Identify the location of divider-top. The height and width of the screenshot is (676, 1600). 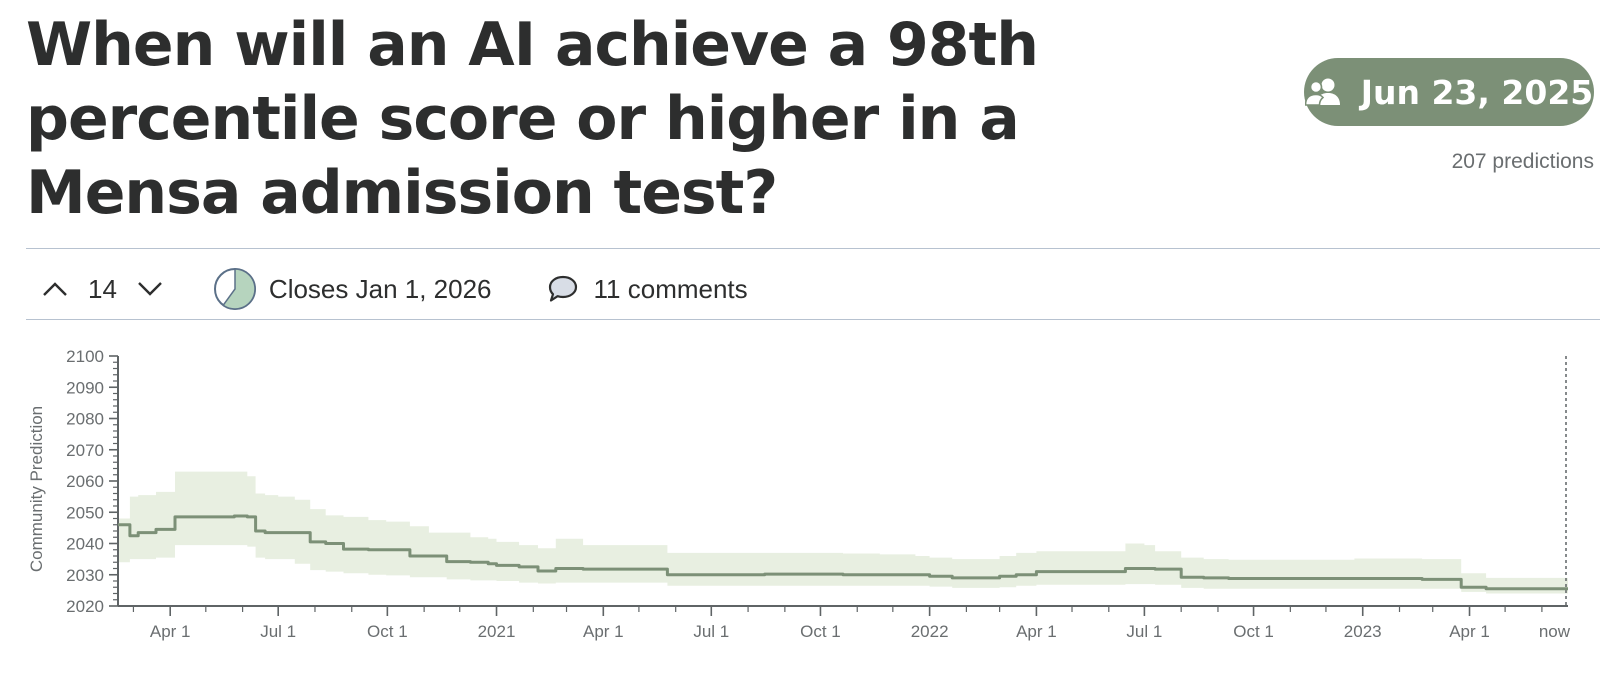
(813, 248).